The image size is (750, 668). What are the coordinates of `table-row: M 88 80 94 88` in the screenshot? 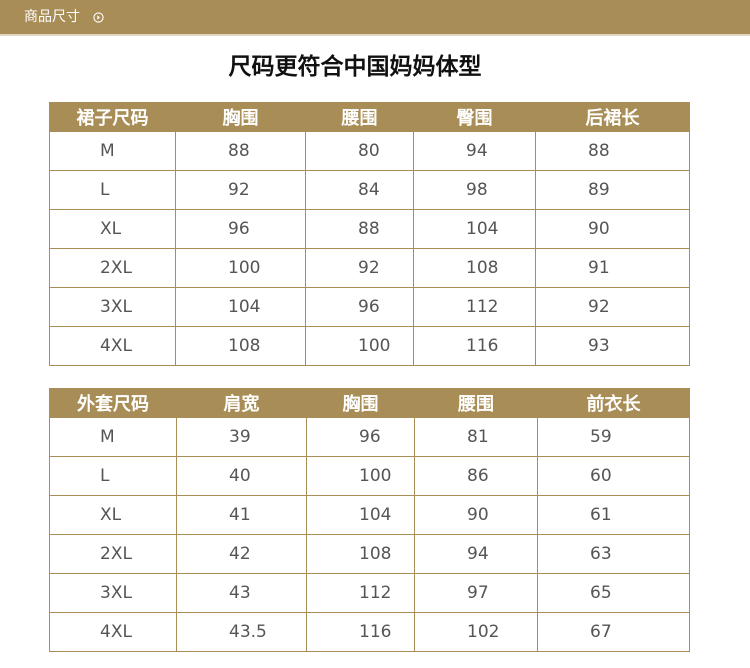 It's located at (369, 151).